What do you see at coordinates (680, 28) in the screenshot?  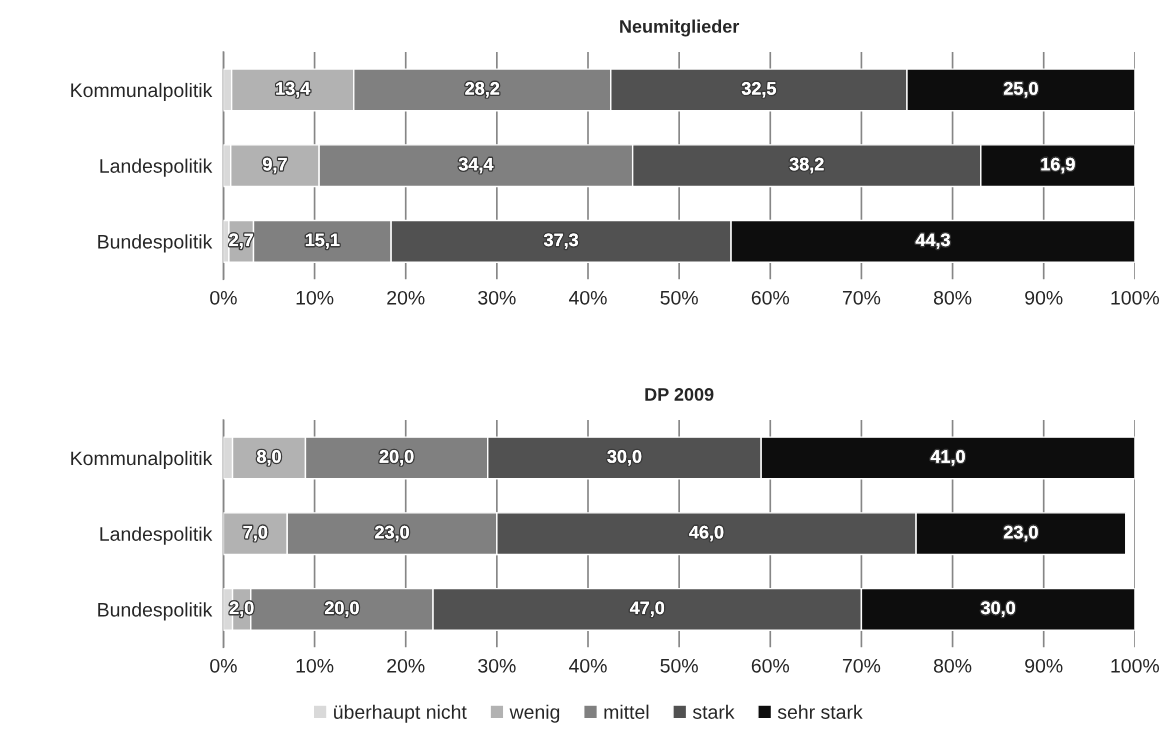 I see `chart-title: Neumitglieder` at bounding box center [680, 28].